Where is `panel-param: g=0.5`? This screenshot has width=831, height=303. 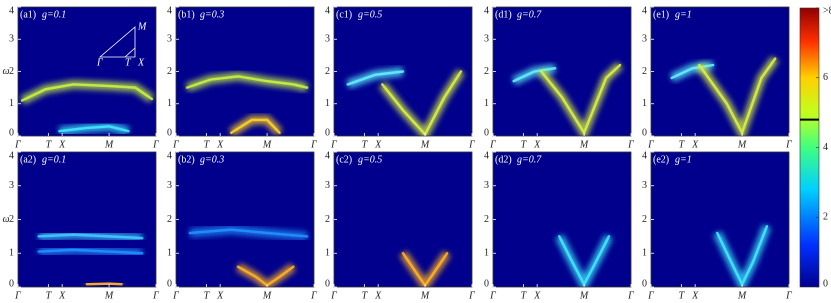 panel-param: g=0.5 is located at coordinates (370, 14).